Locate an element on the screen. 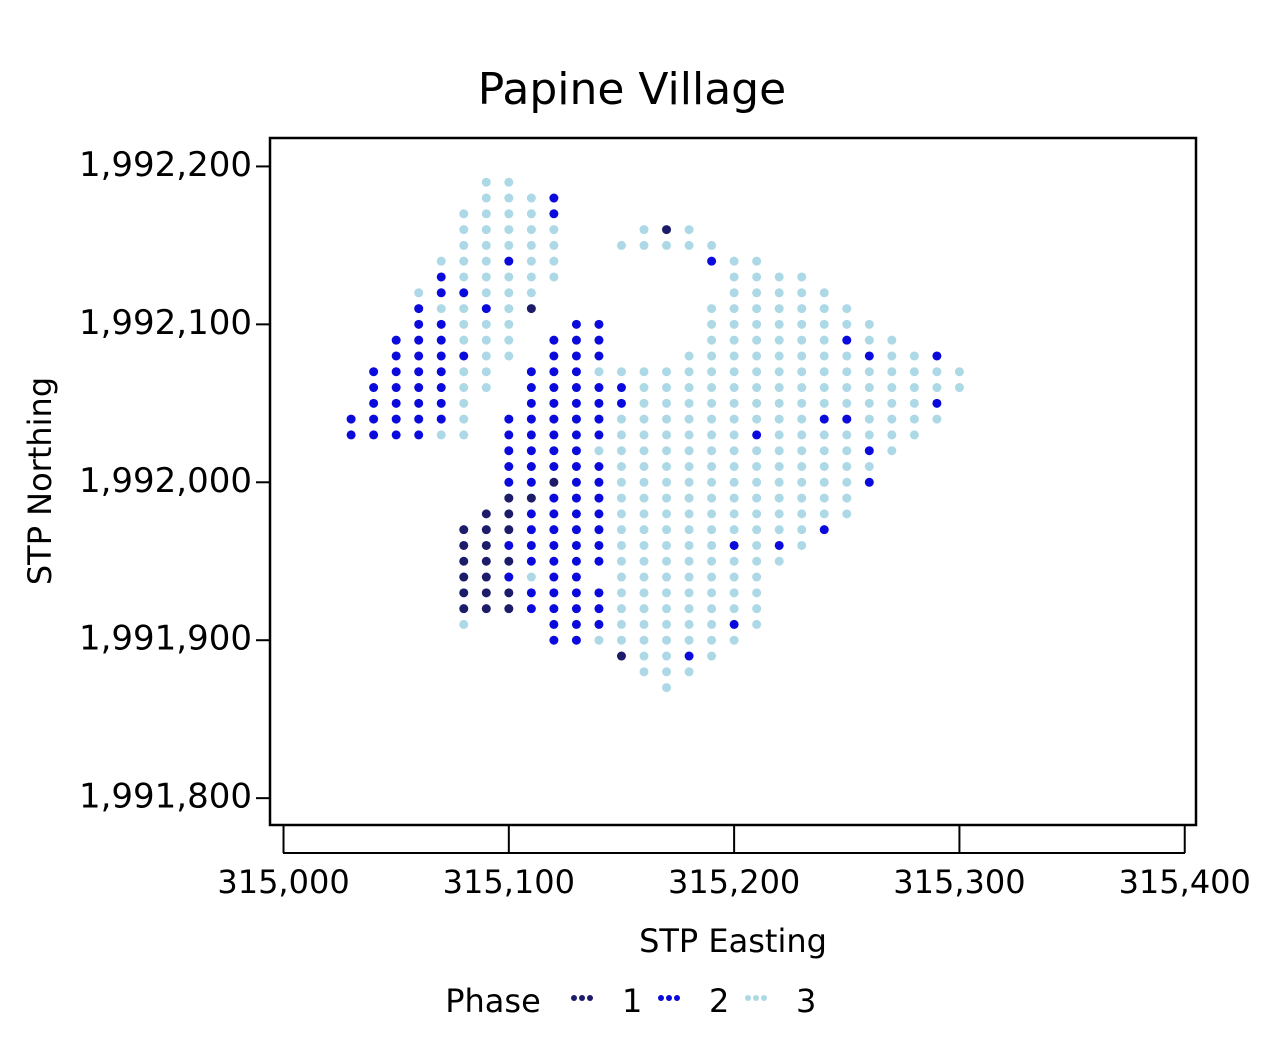  x-tick-label: 315,000 is located at coordinates (283, 882).